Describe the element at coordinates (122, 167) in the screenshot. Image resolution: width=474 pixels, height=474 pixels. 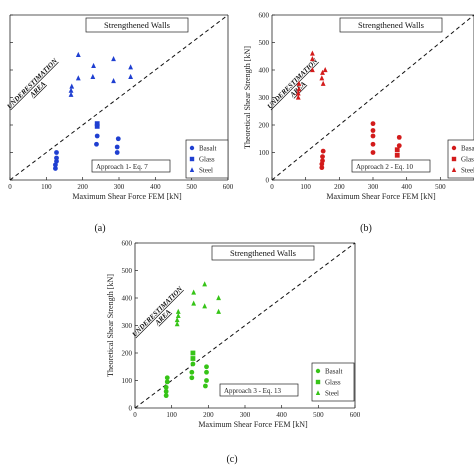
I see `approach-label: Approach 1- Eq. 7` at that location.